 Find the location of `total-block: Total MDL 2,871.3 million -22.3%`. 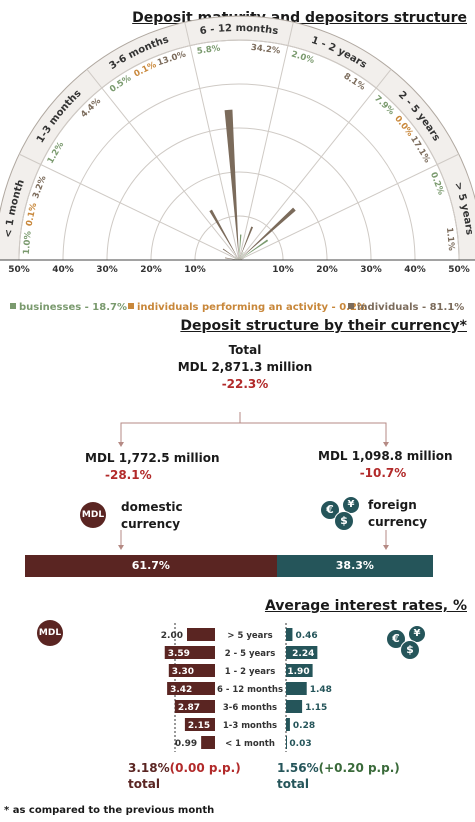

total-block: Total MDL 2,871.3 million -22.3% is located at coordinates (245, 367).